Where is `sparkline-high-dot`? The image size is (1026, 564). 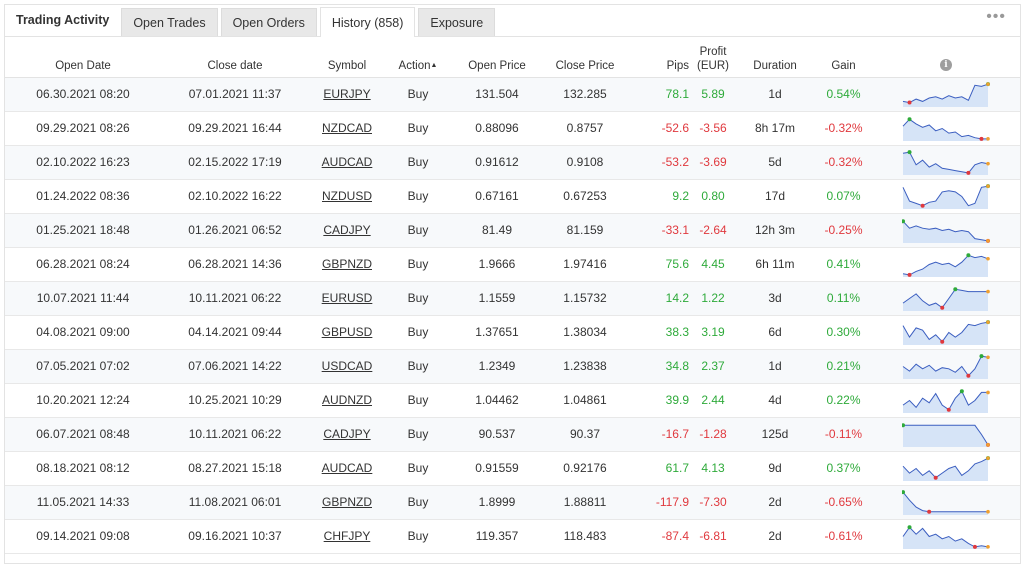 sparkline-high-dot is located at coordinates (961, 391).